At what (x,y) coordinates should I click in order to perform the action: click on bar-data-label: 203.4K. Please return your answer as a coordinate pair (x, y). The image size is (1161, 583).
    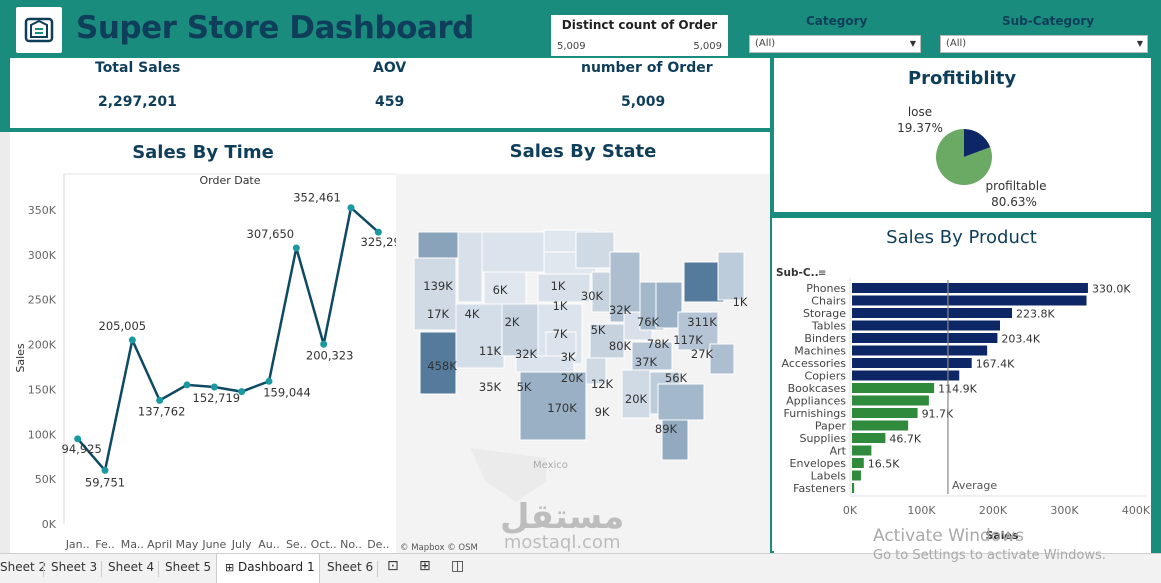
    Looking at the image, I should click on (1020, 339).